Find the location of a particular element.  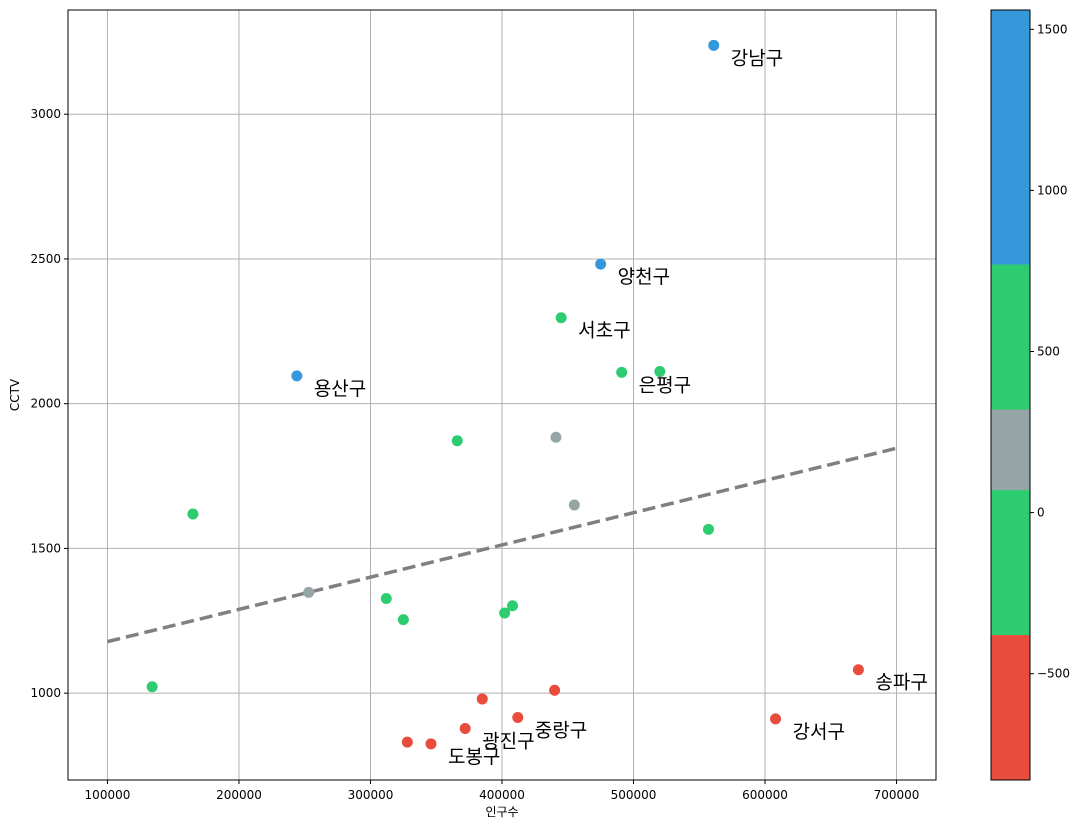

x-axis-label: 인구수 is located at coordinates (501, 812).